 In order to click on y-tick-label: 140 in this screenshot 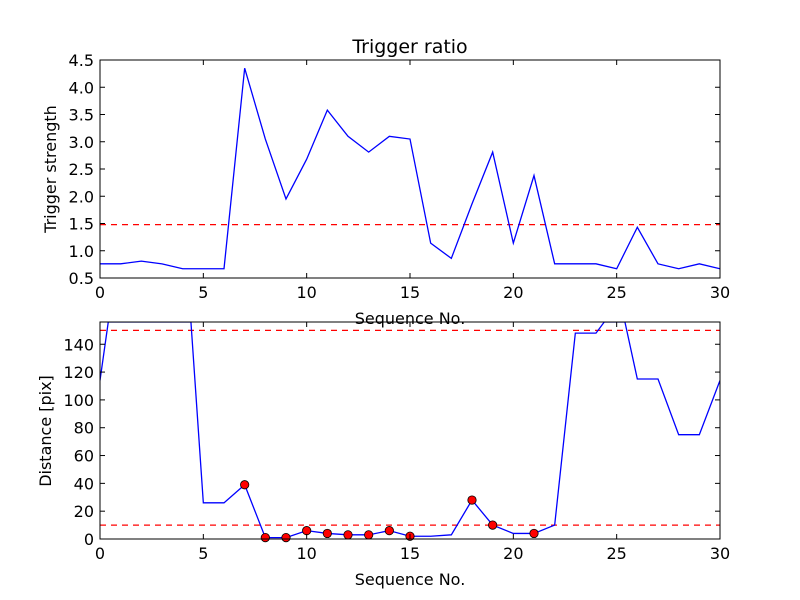, I will do `click(78, 344)`.